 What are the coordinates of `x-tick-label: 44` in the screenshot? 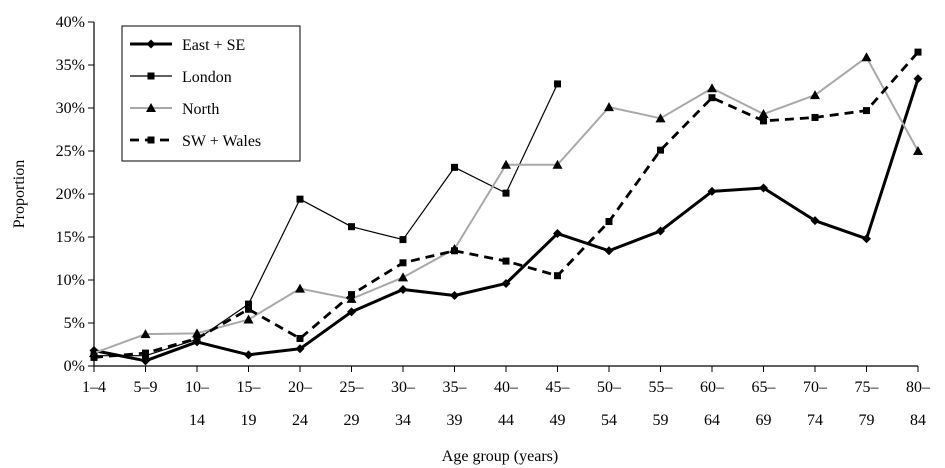 It's located at (506, 420).